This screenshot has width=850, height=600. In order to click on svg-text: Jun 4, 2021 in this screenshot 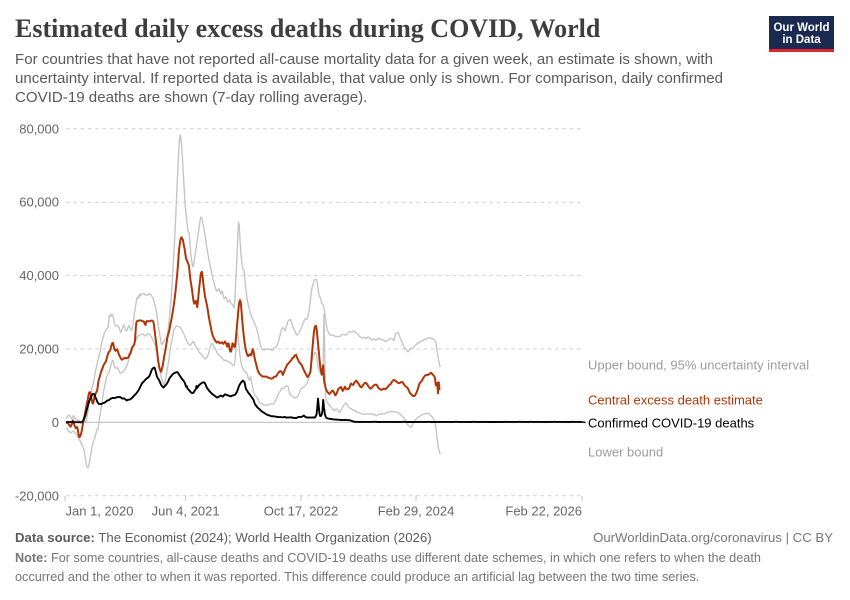, I will do `click(186, 511)`.